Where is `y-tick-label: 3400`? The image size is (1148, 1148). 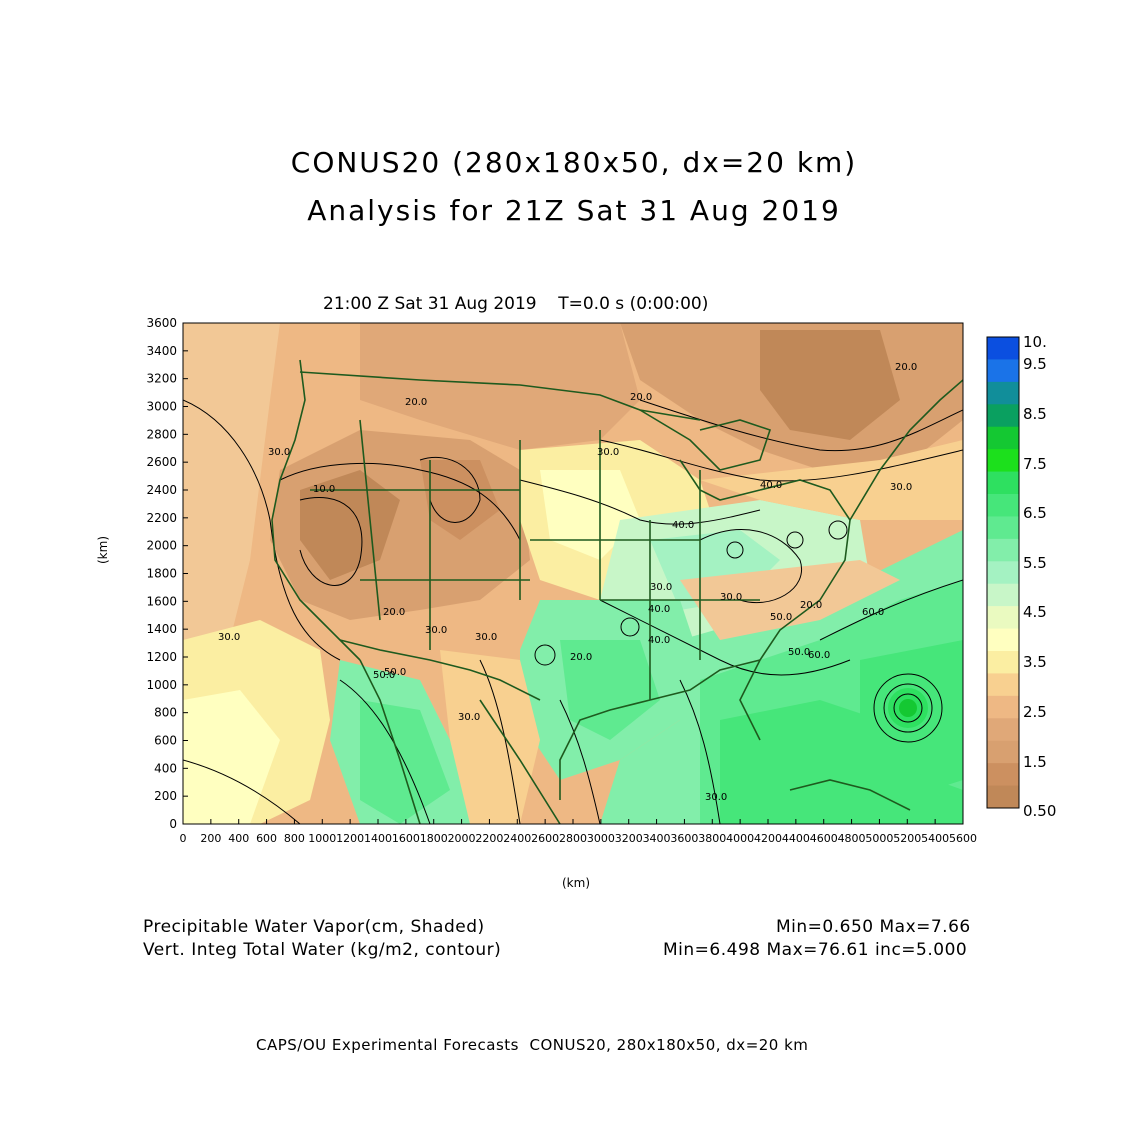
y-tick-label: 3400 is located at coordinates (161, 351).